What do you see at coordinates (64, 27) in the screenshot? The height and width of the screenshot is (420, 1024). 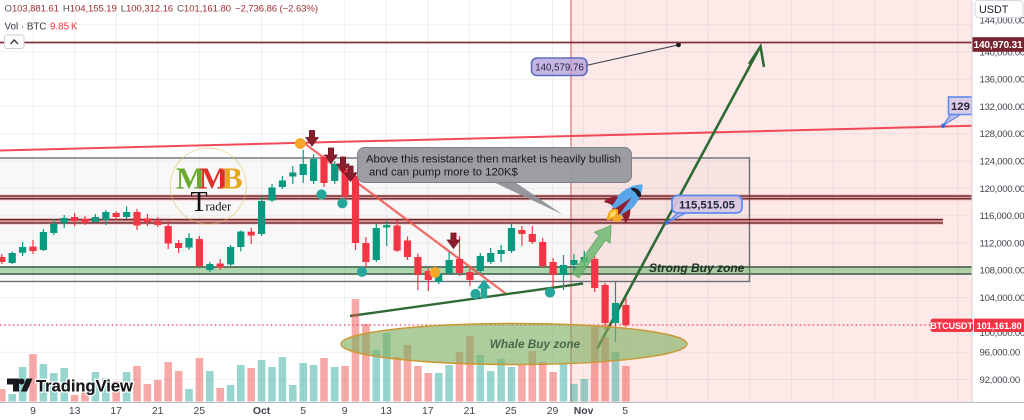 I see `svg-text: 9.85 K` at bounding box center [64, 27].